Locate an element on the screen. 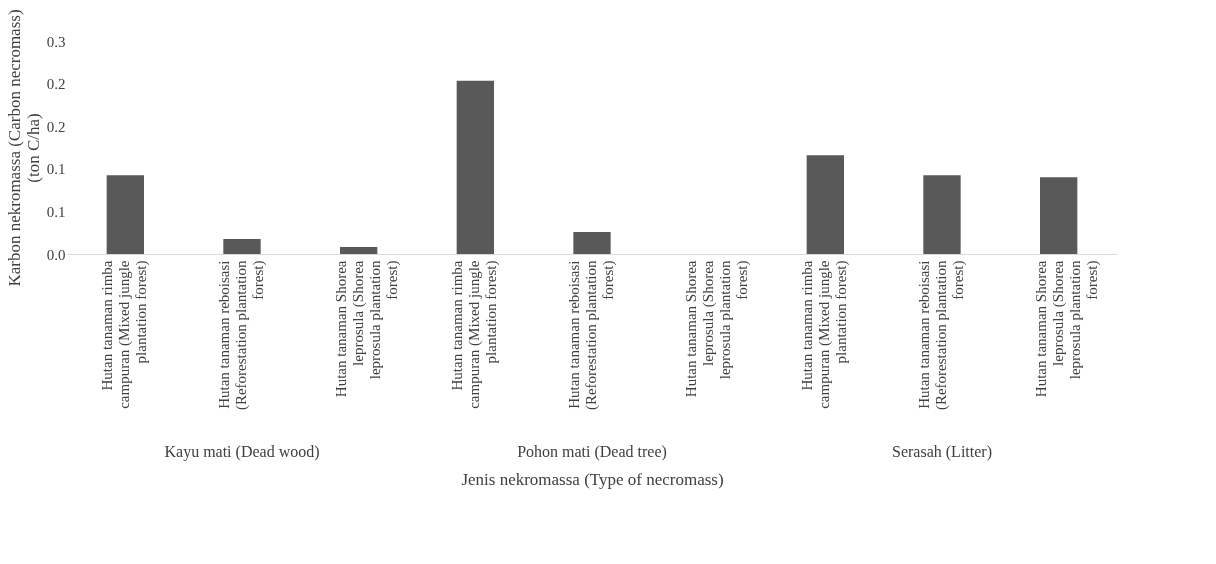 The height and width of the screenshot is (564, 1216). y-tick-label: 0.0 is located at coordinates (56, 254).